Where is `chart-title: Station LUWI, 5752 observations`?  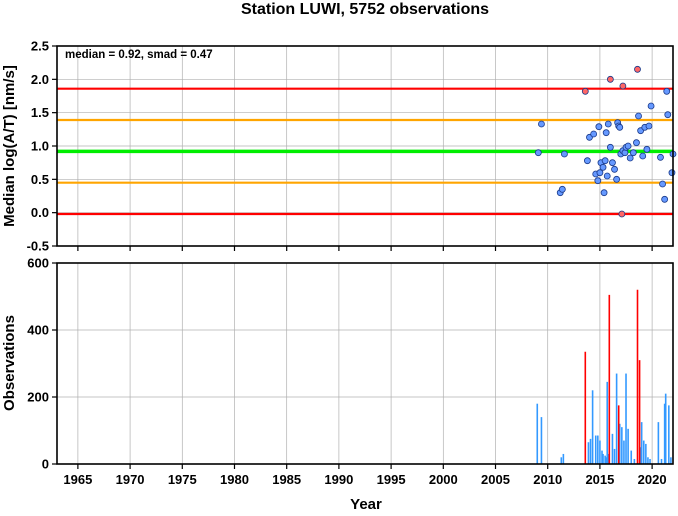
chart-title: Station LUWI, 5752 observations is located at coordinates (365, 9).